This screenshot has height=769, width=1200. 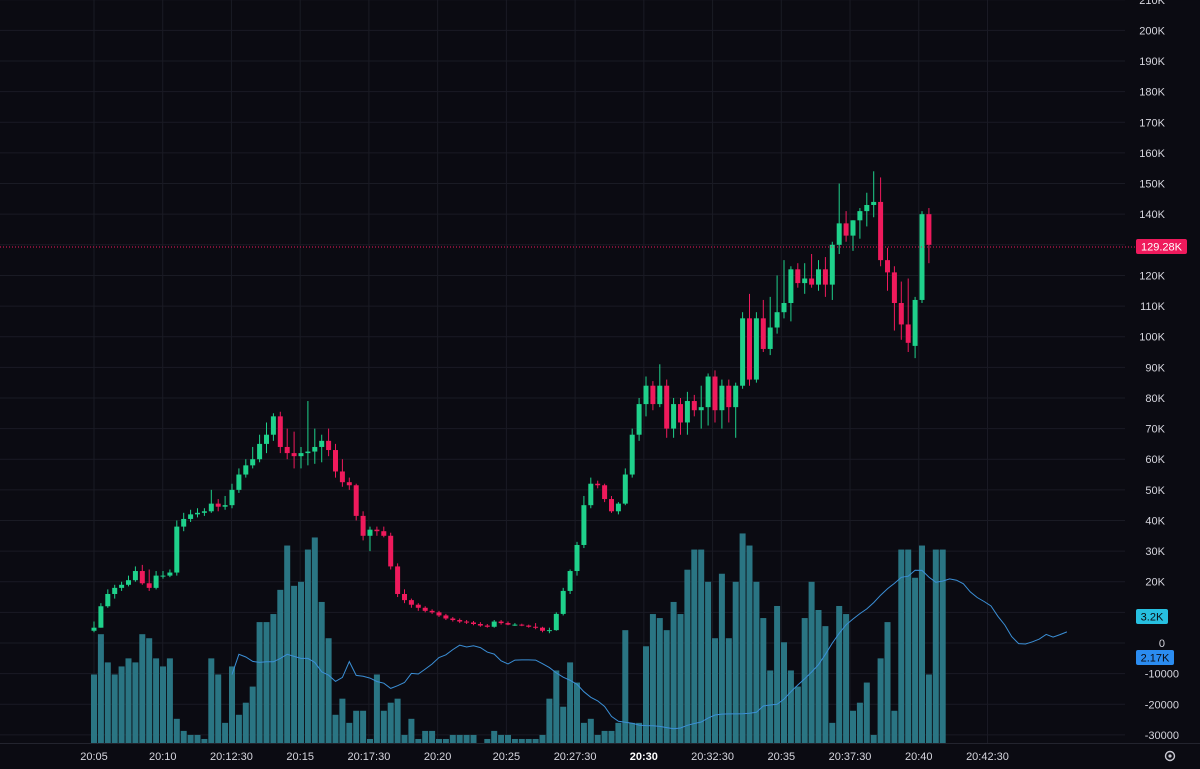 What do you see at coordinates (575, 757) in the screenshot?
I see `time-tick-label: 20:27:30` at bounding box center [575, 757].